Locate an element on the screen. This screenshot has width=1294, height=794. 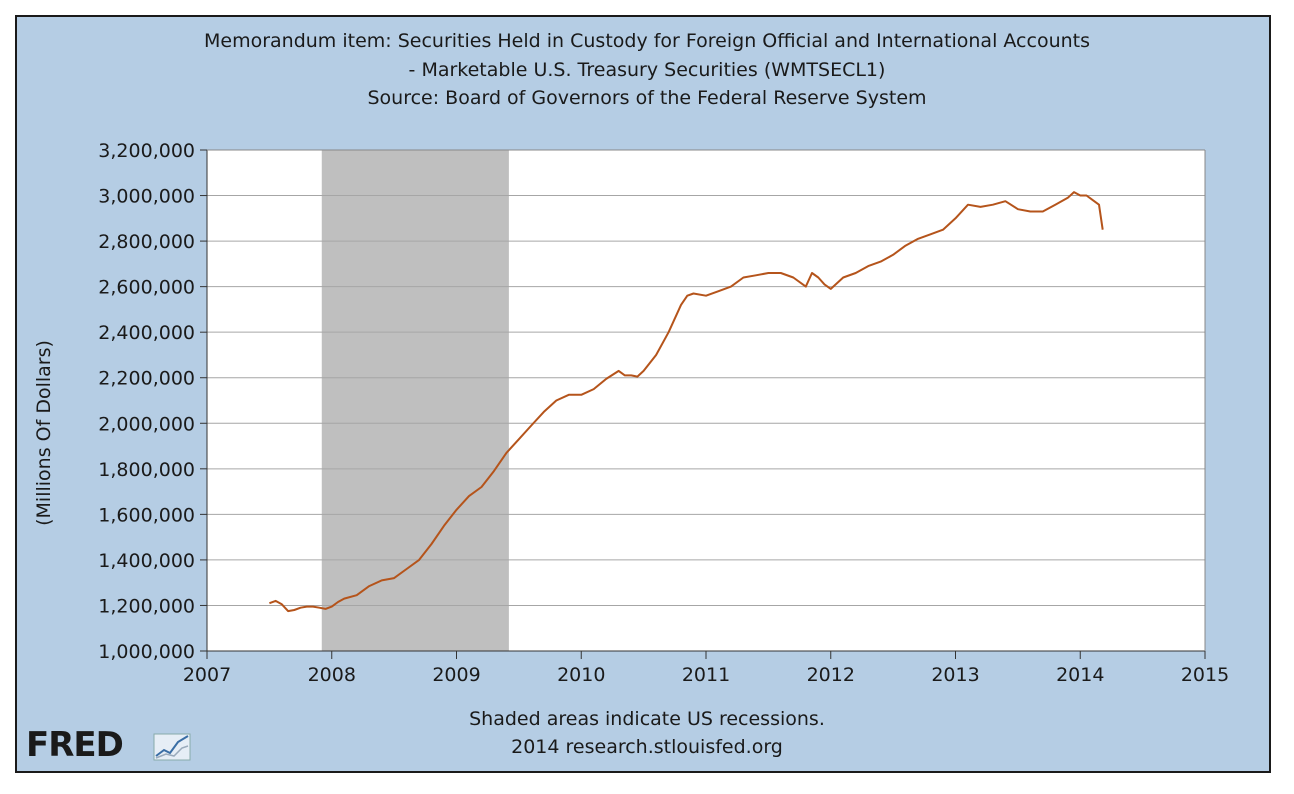
y-tick-label: 3,200,000 is located at coordinates (146, 151).